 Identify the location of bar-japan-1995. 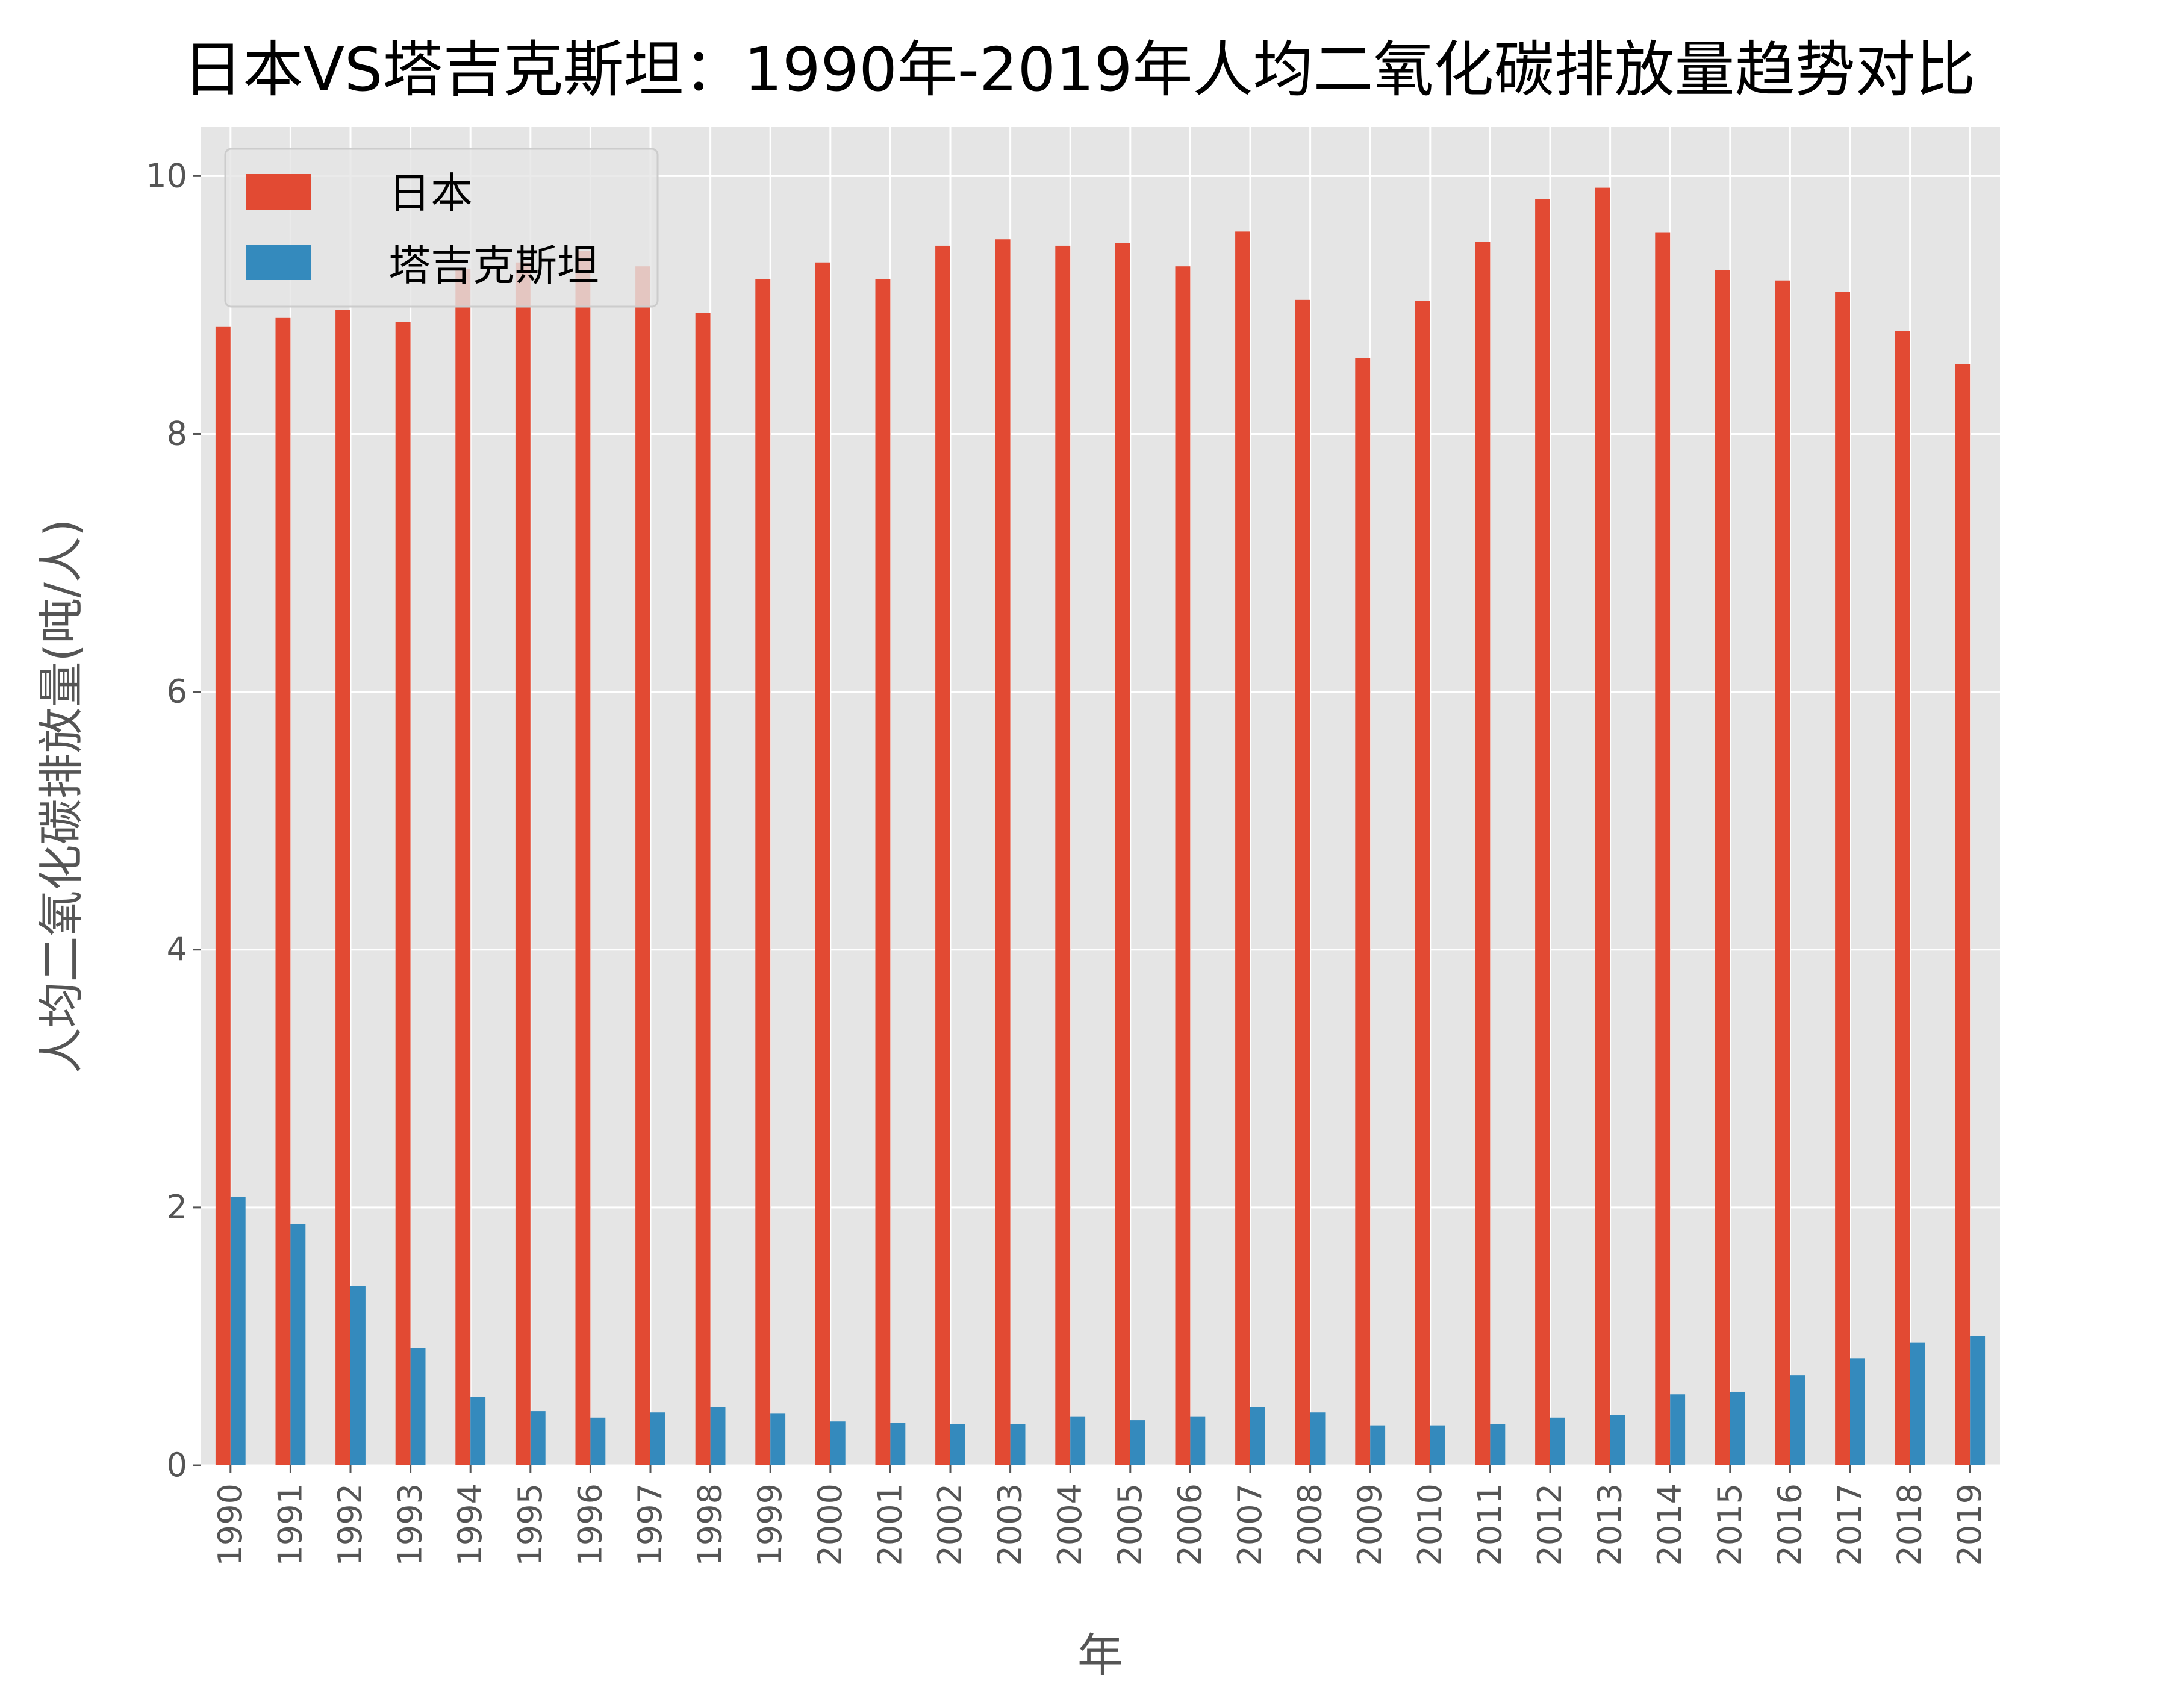
(523, 863).